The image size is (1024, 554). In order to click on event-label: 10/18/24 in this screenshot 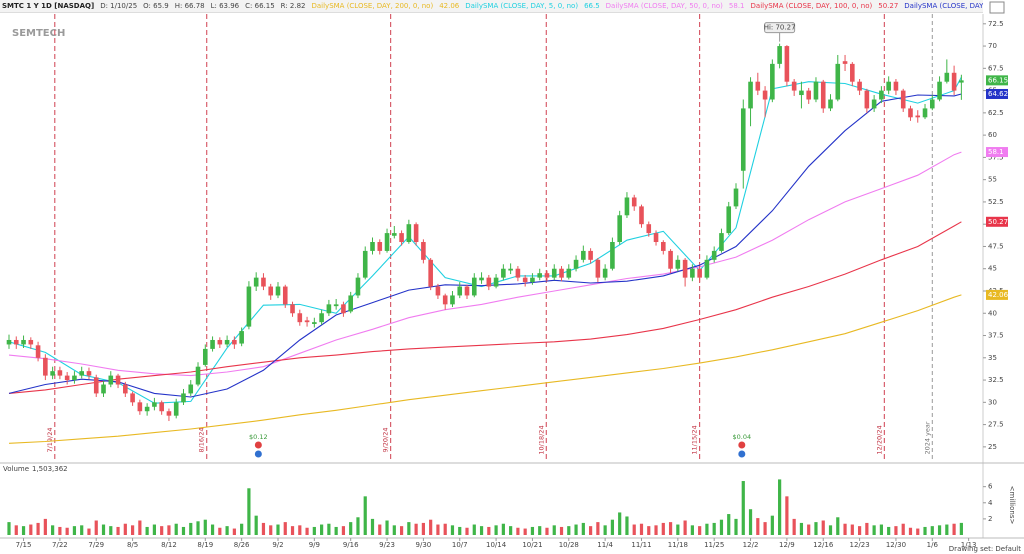, I will do `click(541, 439)`.